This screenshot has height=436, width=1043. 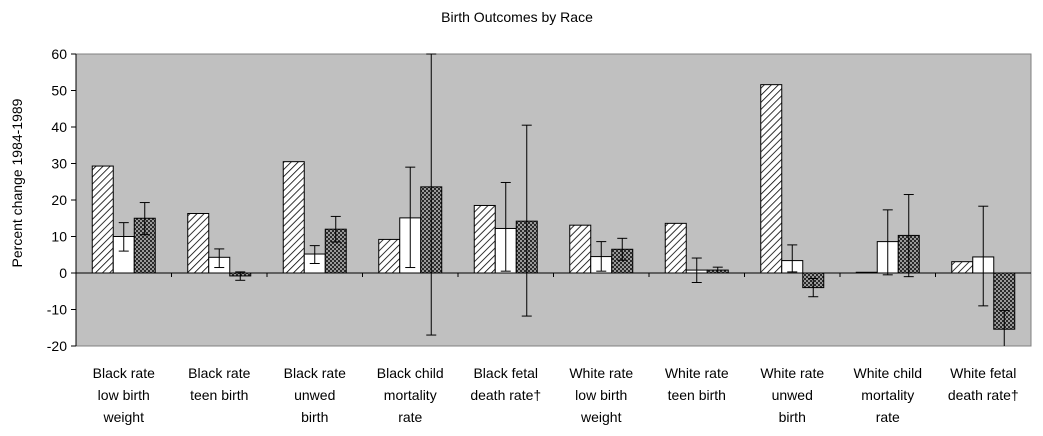 What do you see at coordinates (59, 127) in the screenshot?
I see `y-tick-label: 40` at bounding box center [59, 127].